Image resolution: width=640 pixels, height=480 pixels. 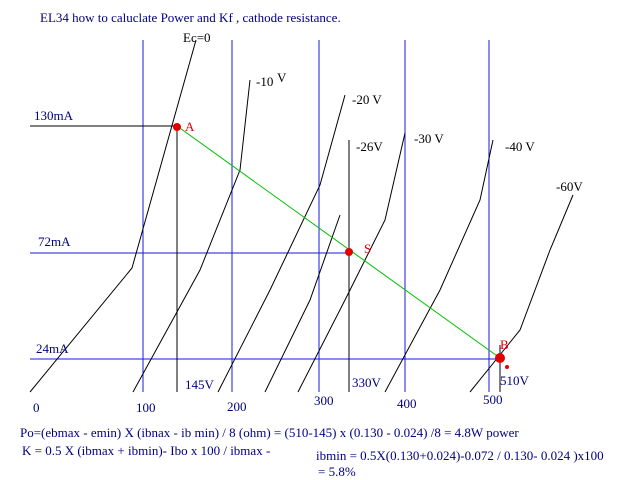 I want to click on curve-label: -20 V, so click(x=367, y=99).